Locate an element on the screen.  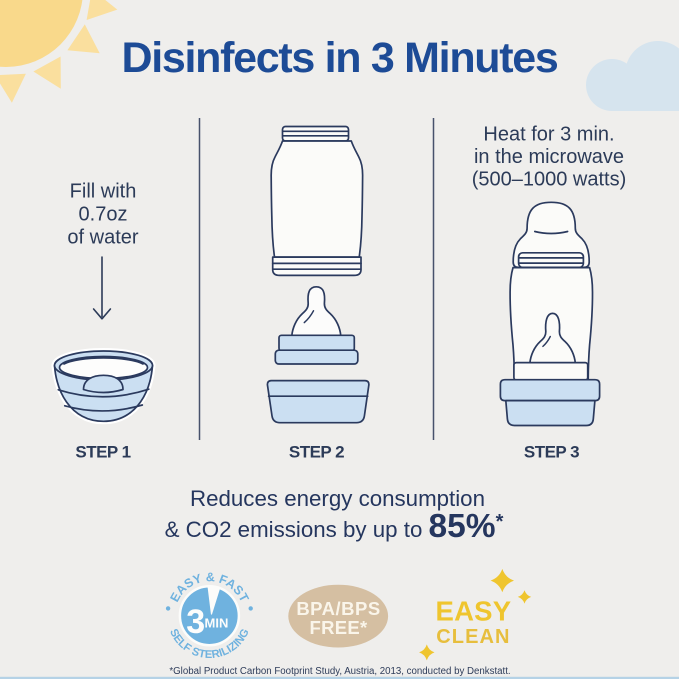
svg-text: in the microwave is located at coordinates (549, 157).